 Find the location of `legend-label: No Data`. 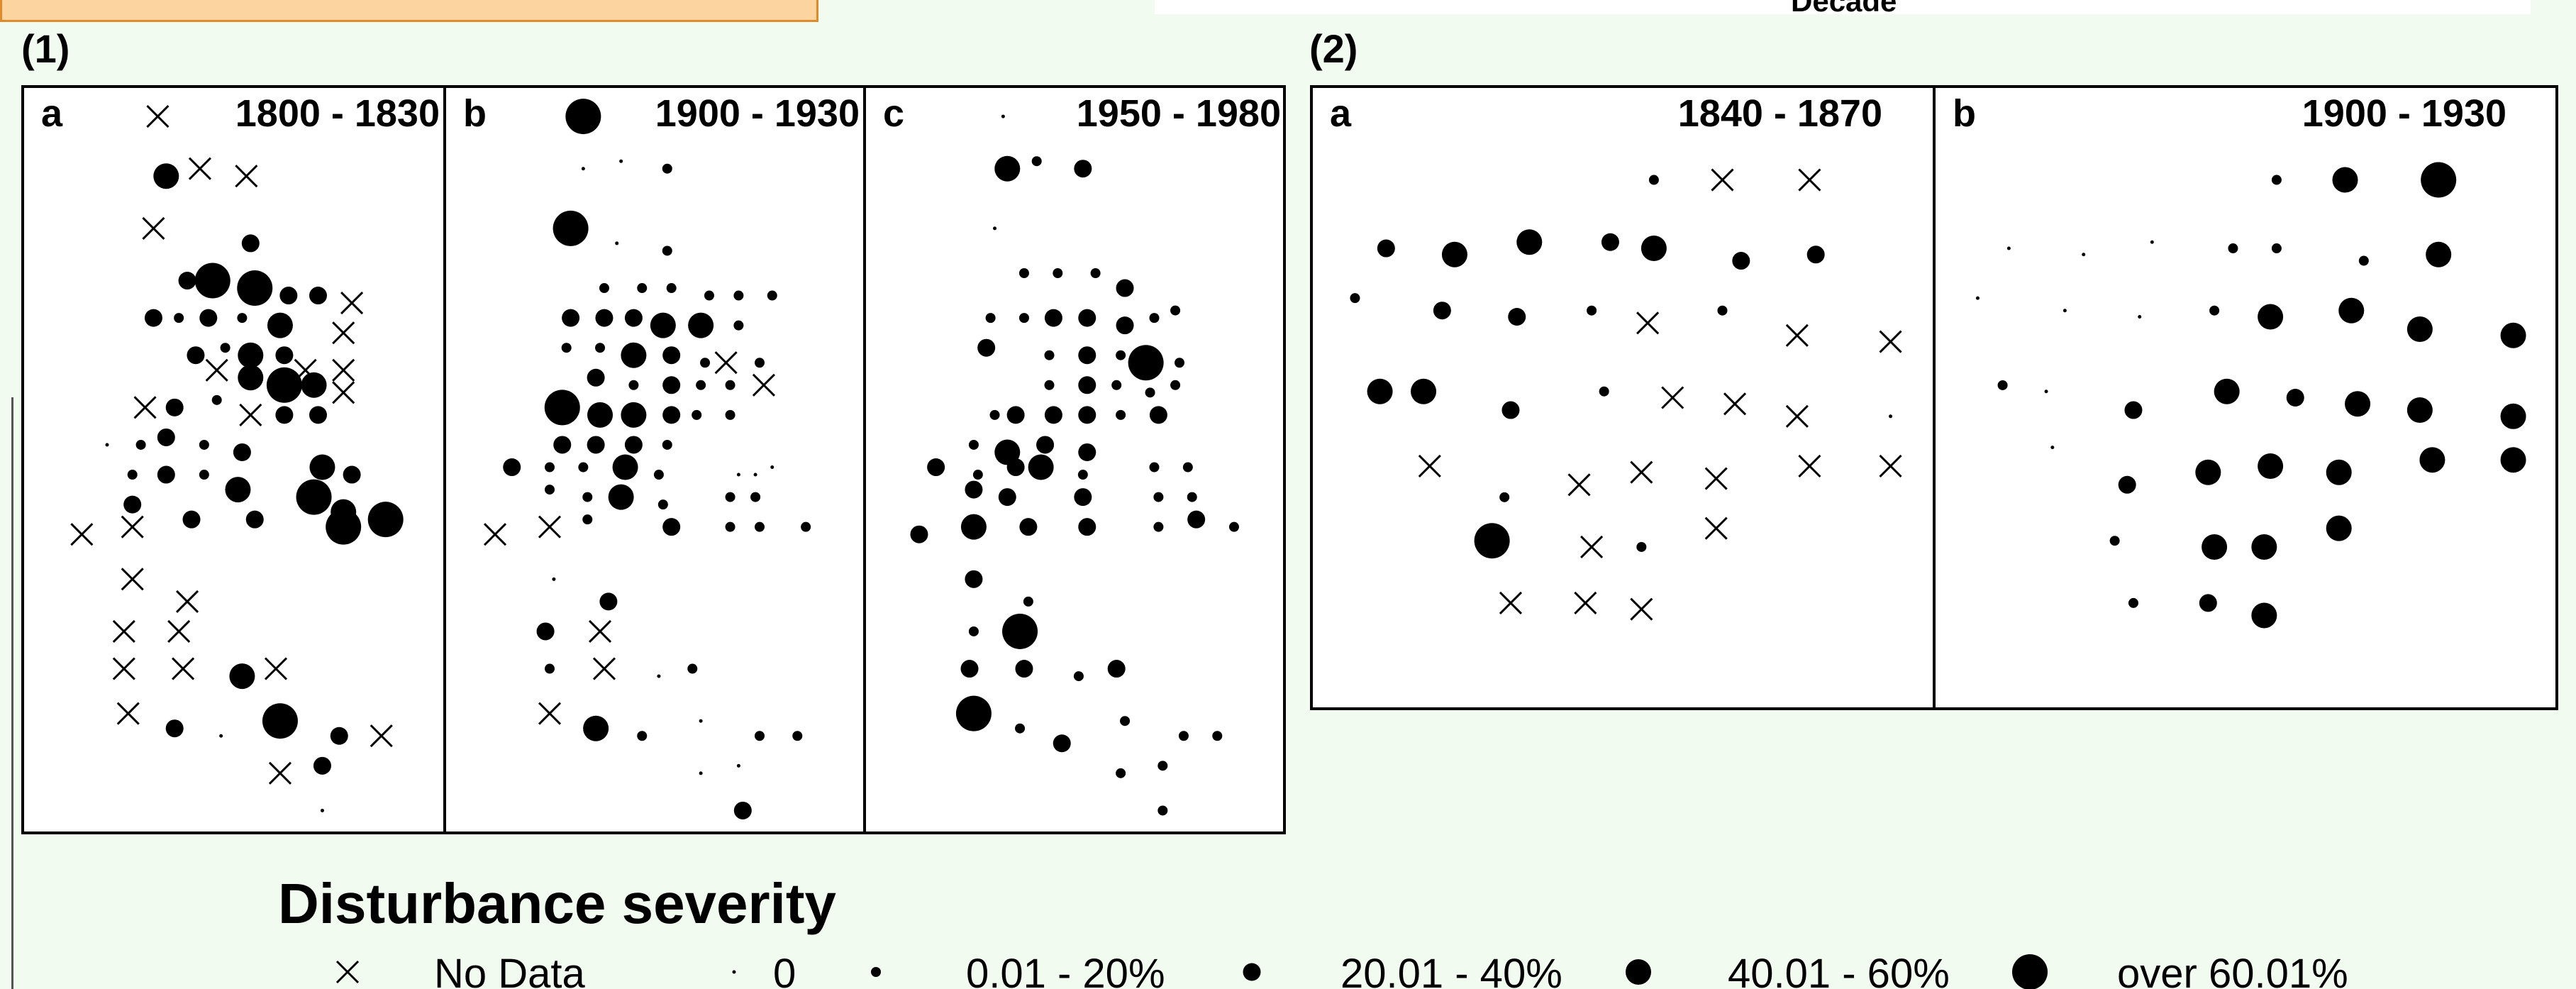

legend-label: No Data is located at coordinates (510, 970).